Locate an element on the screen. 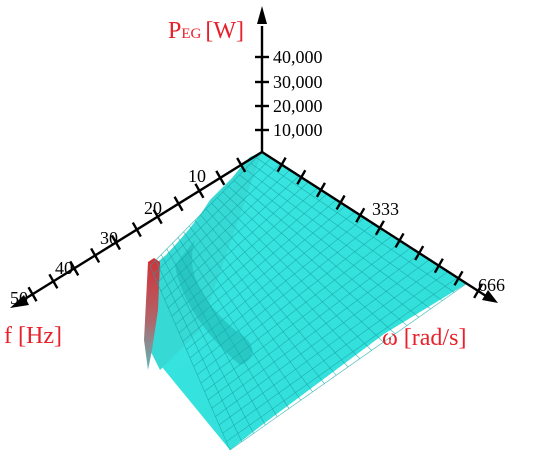 The height and width of the screenshot is (456, 550). f-axis-line is located at coordinates (141, 227).